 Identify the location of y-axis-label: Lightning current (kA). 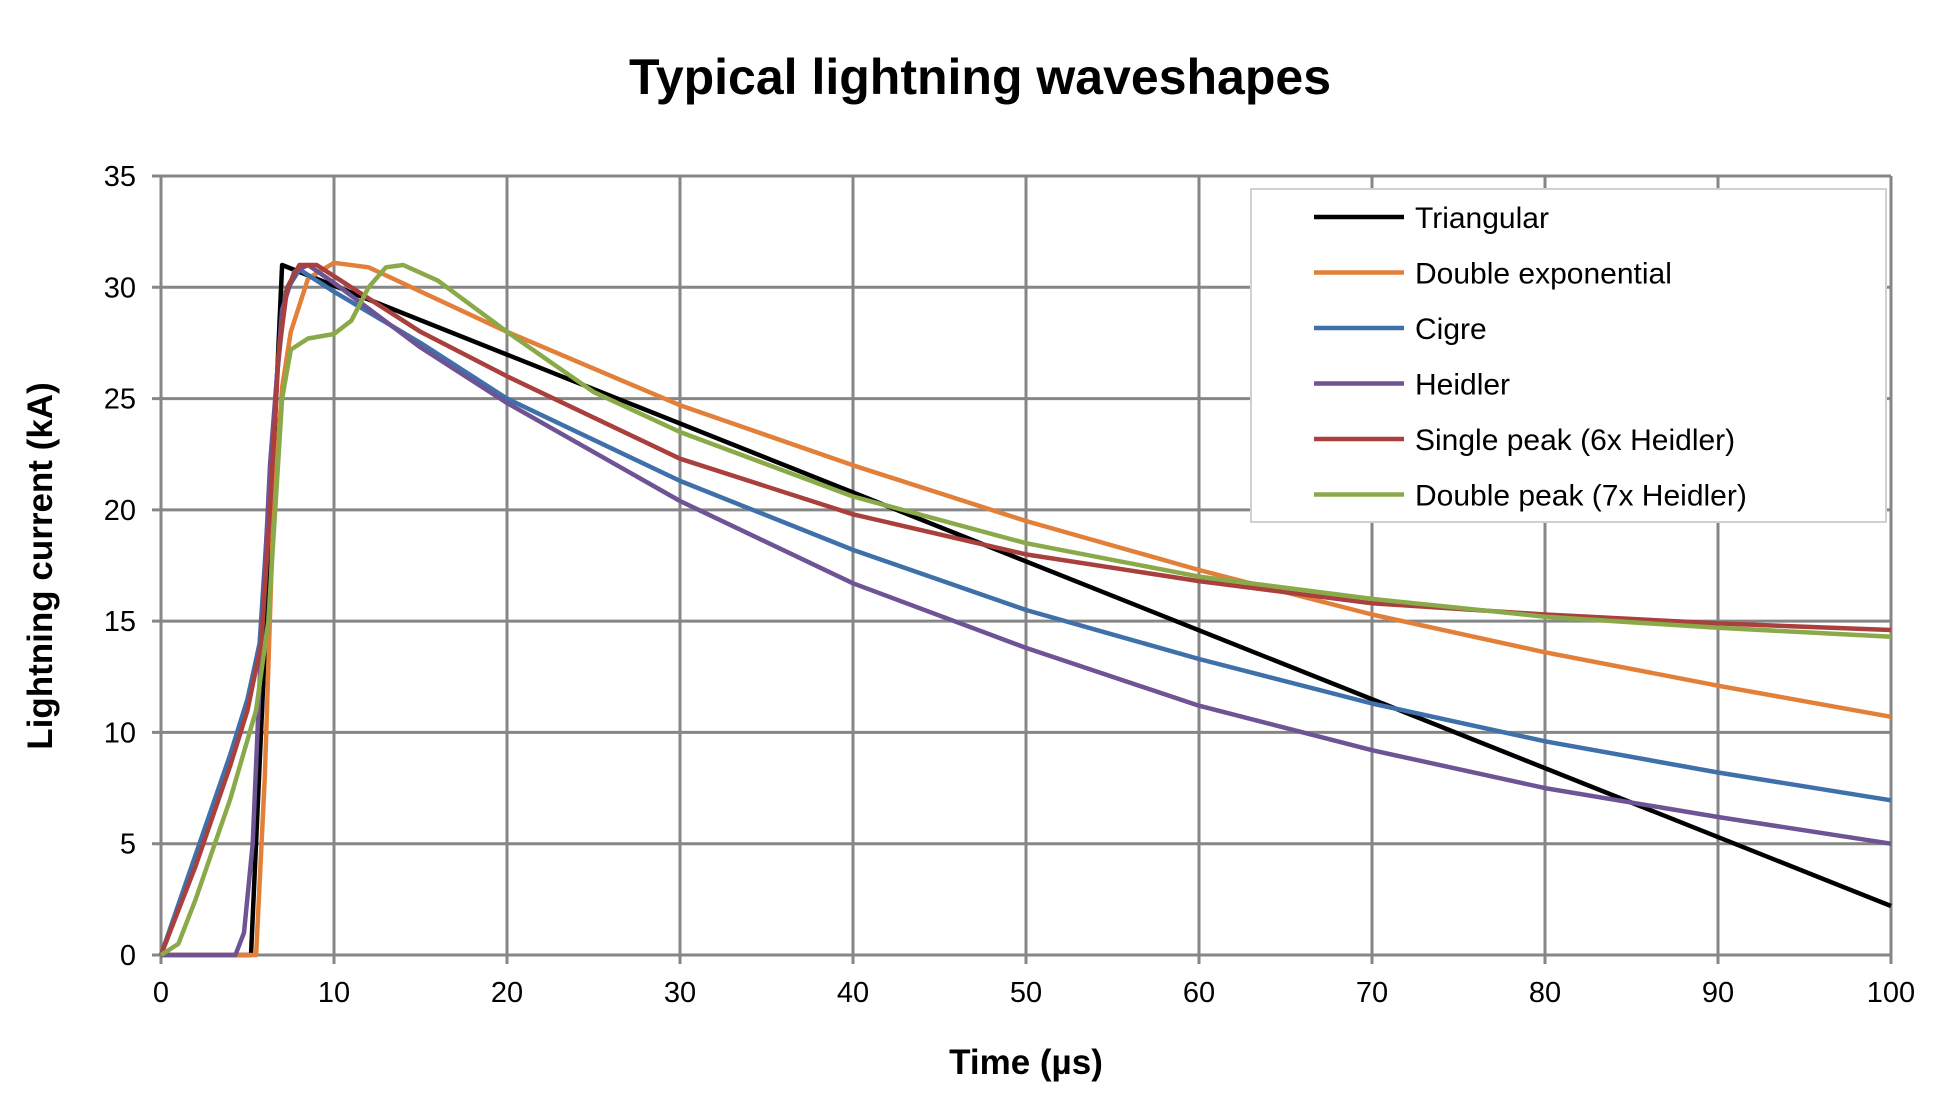
(40, 565).